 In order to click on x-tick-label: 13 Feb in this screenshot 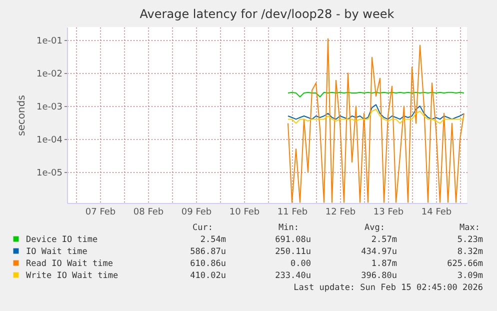, I will do `click(388, 213)`.